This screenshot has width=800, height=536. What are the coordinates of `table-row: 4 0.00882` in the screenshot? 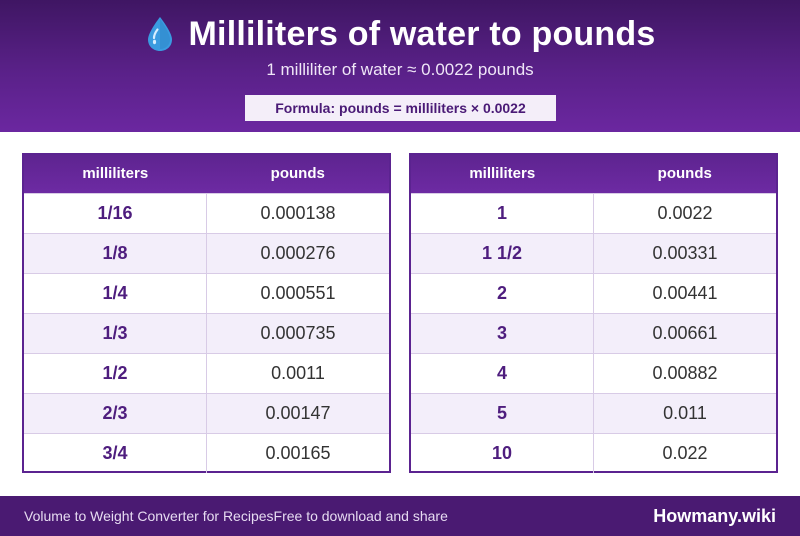 It's located at (593, 373).